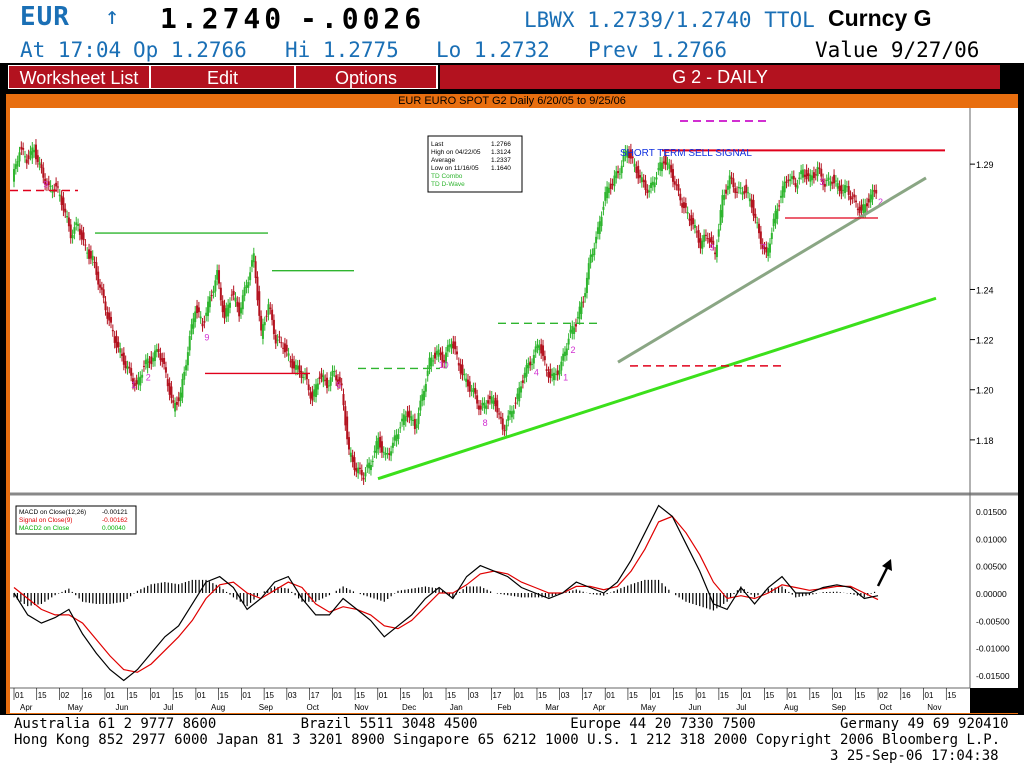  Describe the element at coordinates (45, 520) in the screenshot. I see `macd-legend-label: Signal on Close(9)` at that location.